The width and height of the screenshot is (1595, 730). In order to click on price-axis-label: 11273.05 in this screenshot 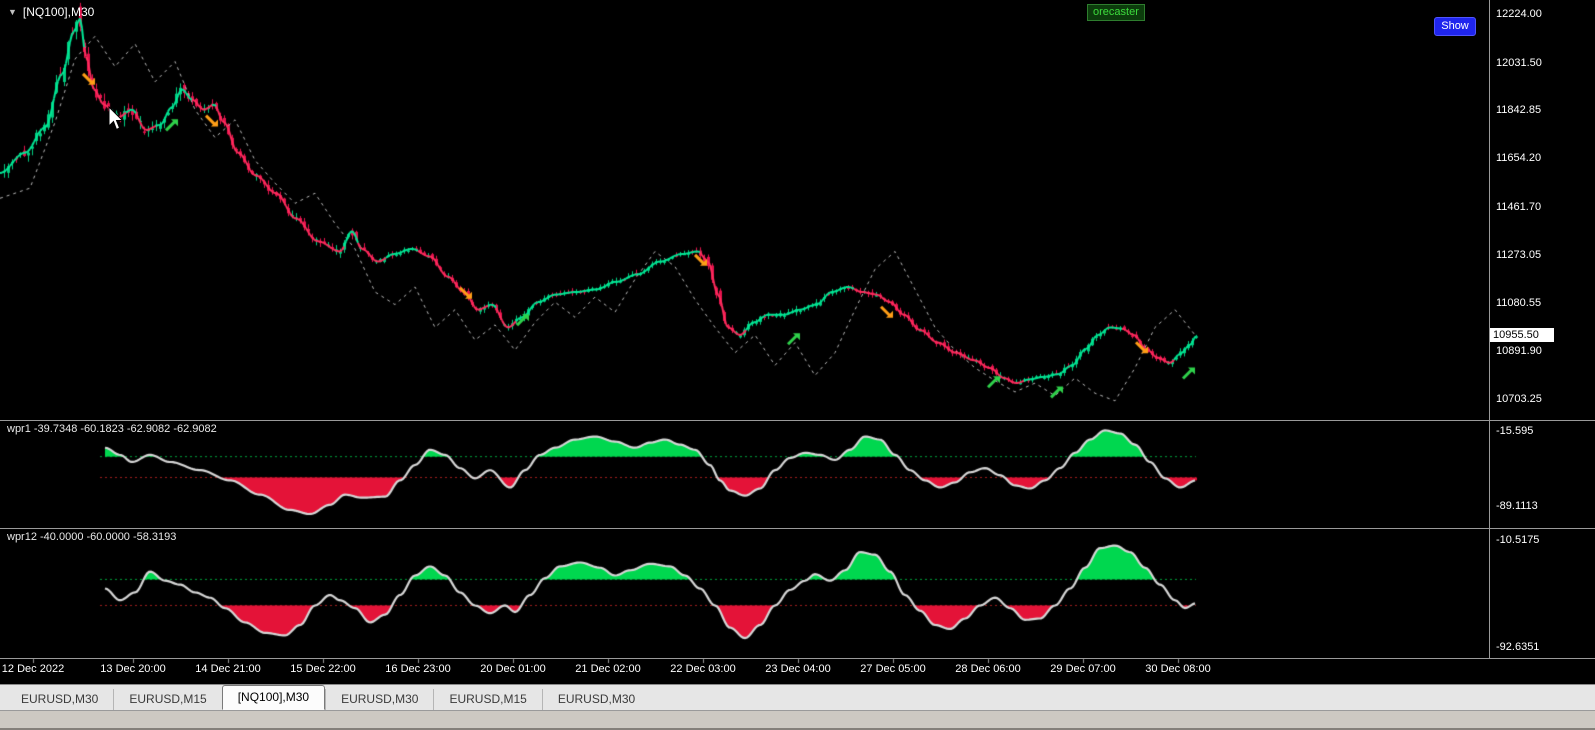, I will do `click(1519, 254)`.